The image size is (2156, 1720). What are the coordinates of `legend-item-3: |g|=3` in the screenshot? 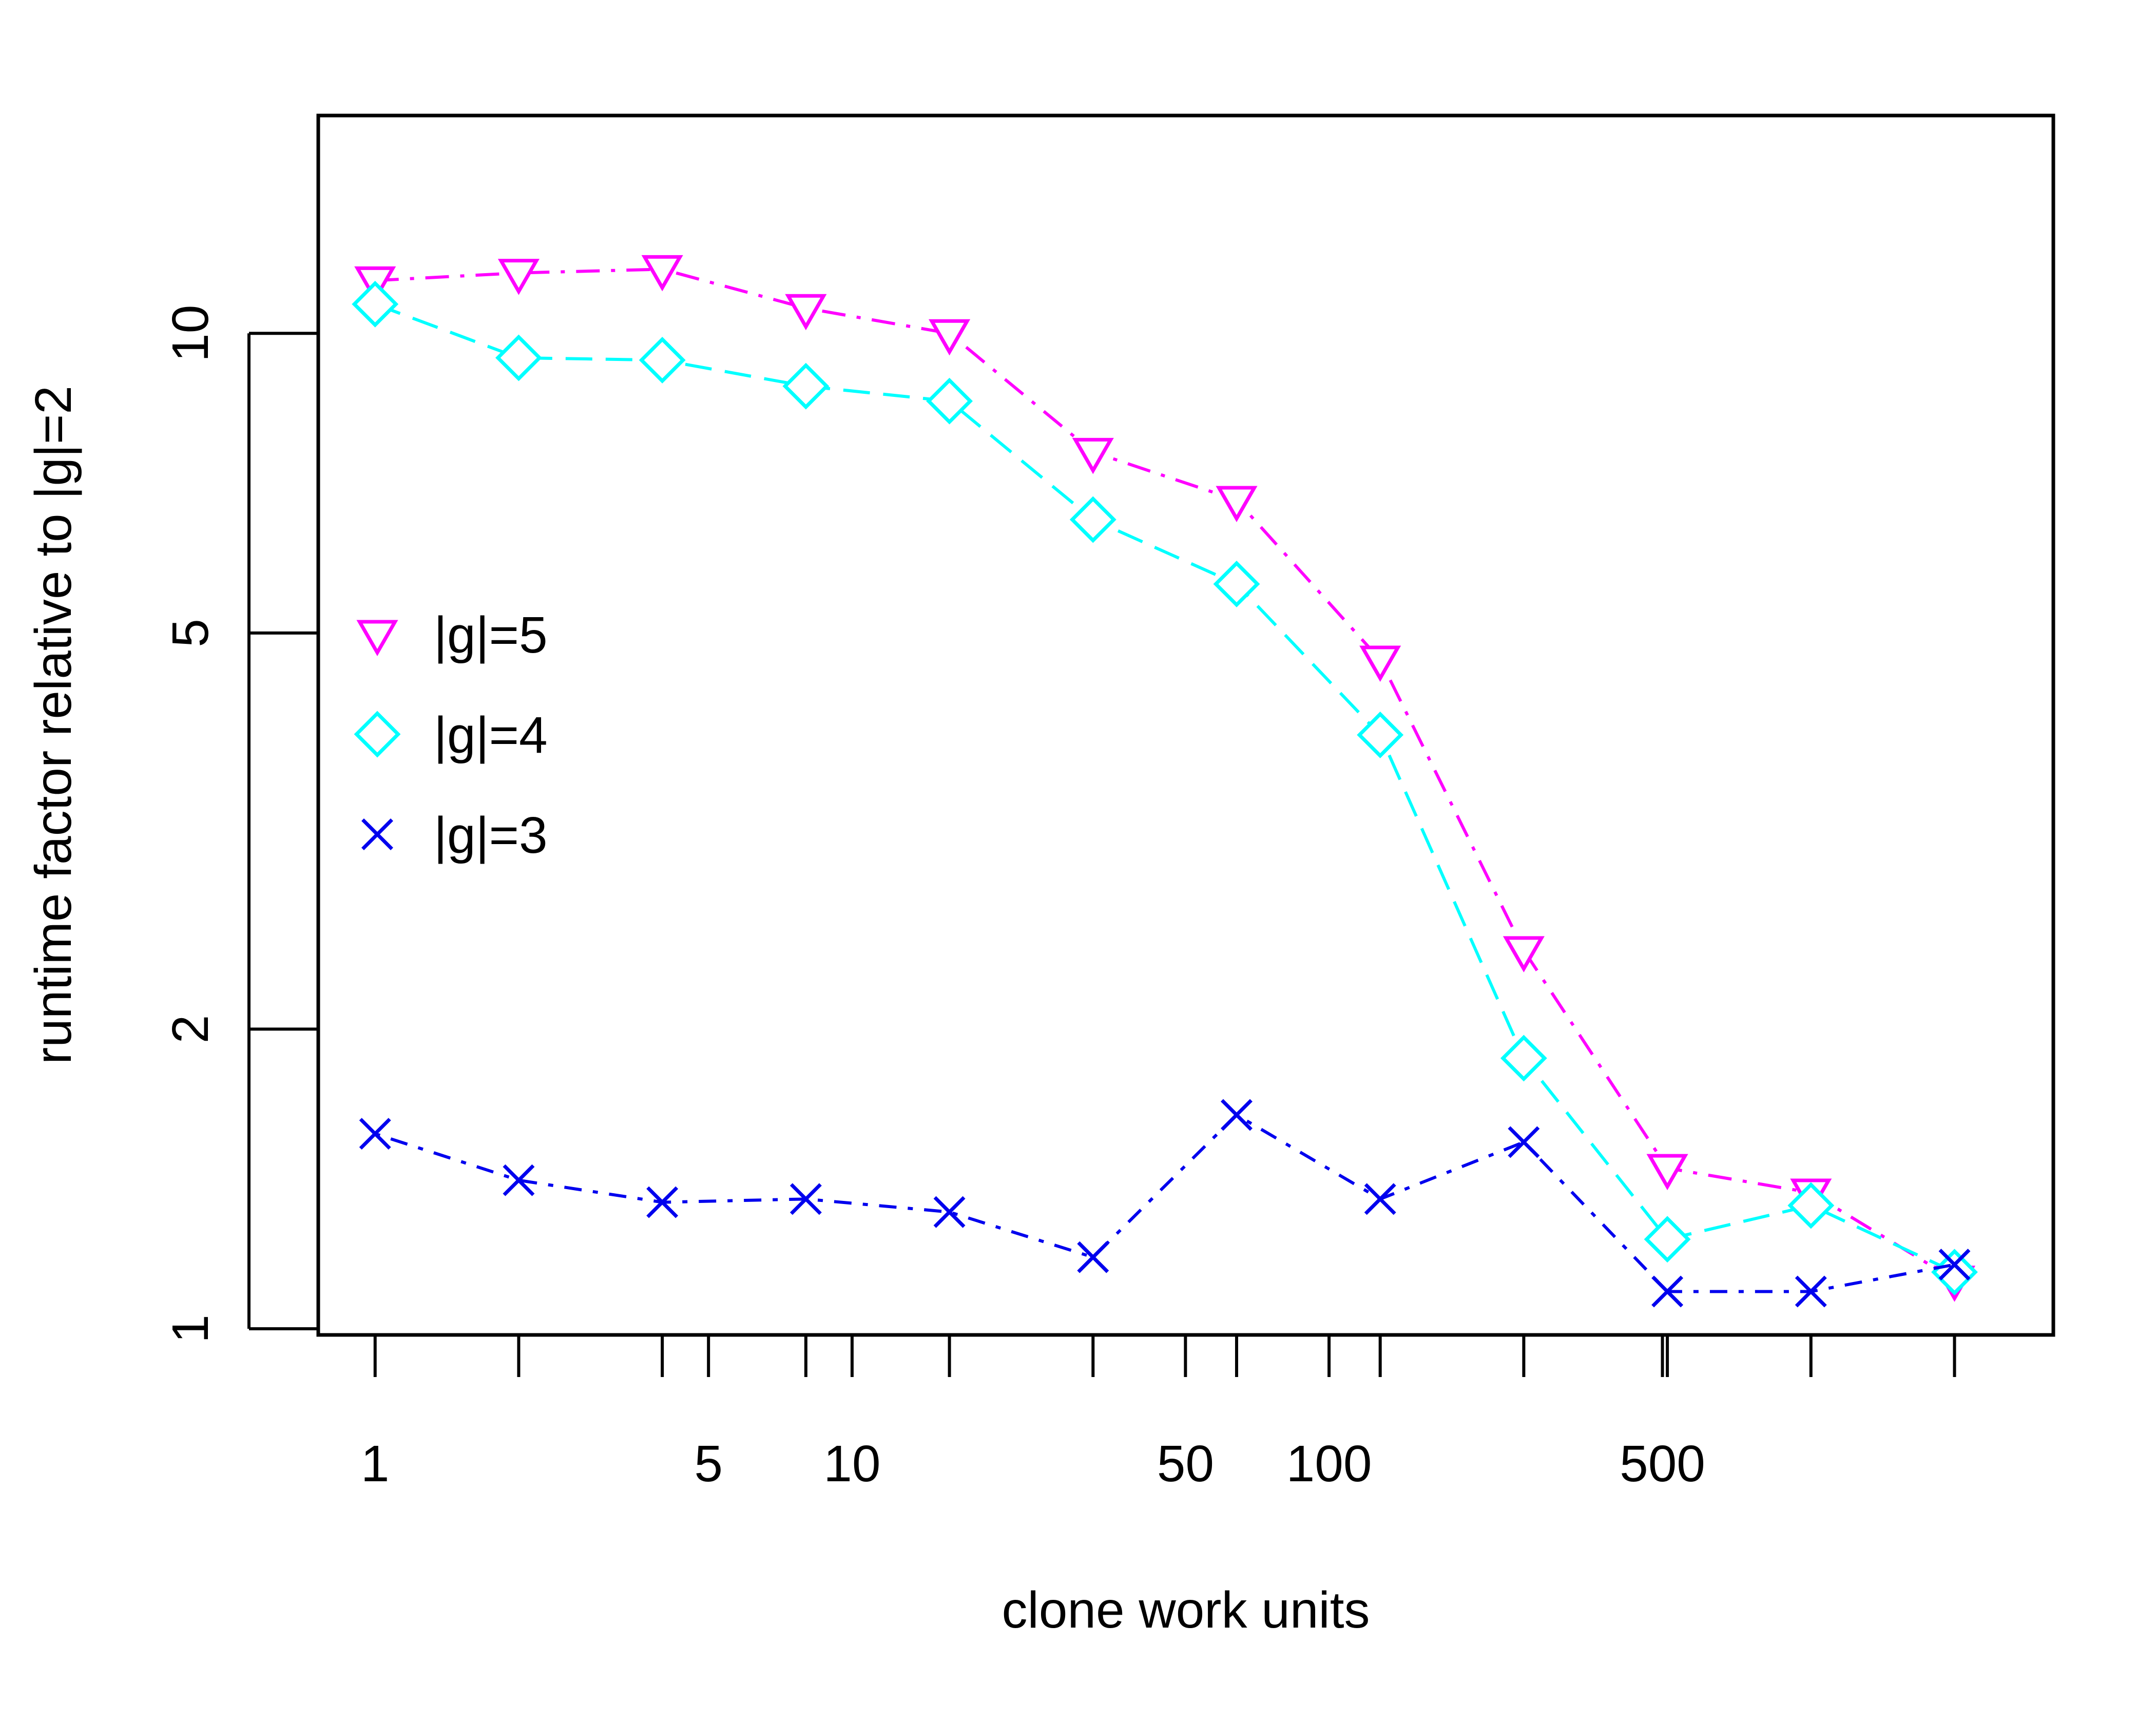 It's located at (454, 835).